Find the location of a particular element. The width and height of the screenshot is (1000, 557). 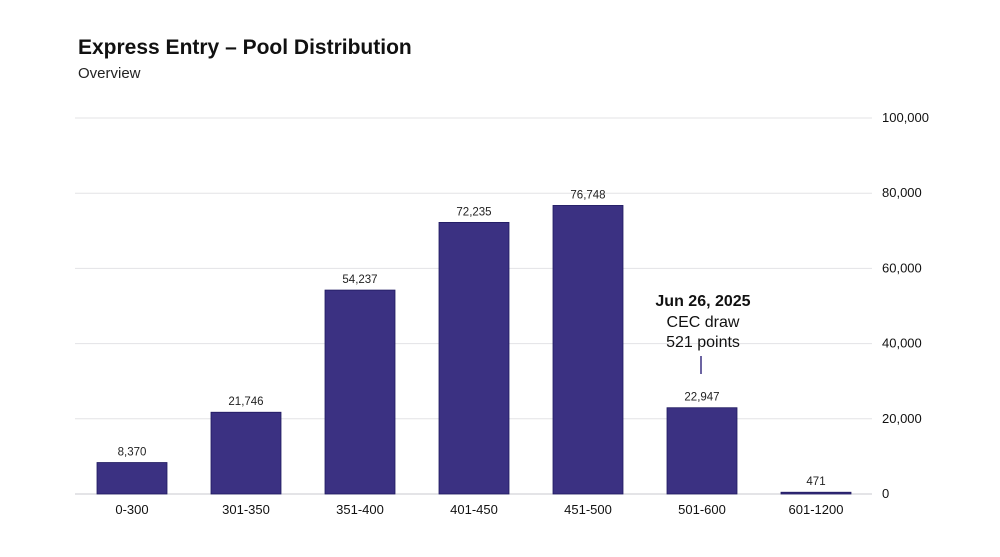

x-tick-label: 451-500 is located at coordinates (588, 509).